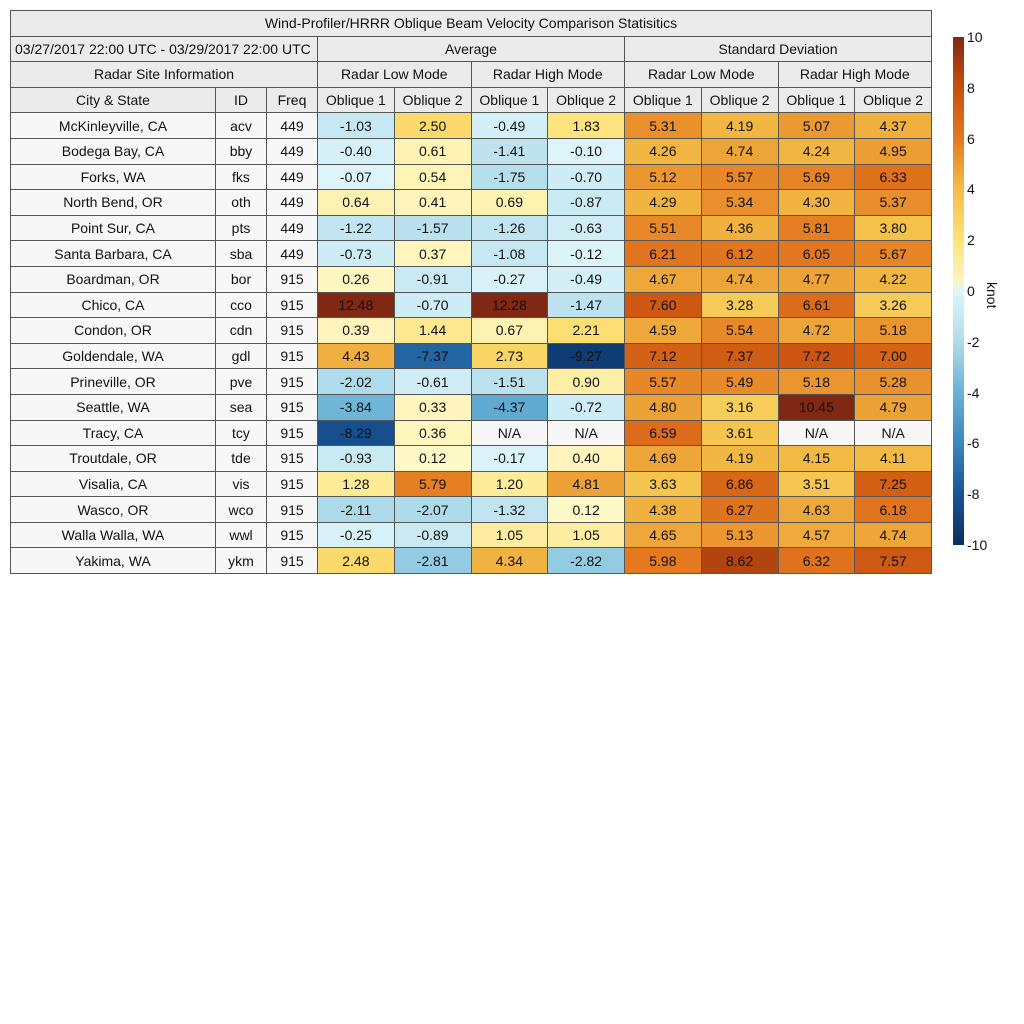 This screenshot has width=1024, height=1024. Describe the element at coordinates (663, 100) in the screenshot. I see `column-header: Oblique 1` at that location.